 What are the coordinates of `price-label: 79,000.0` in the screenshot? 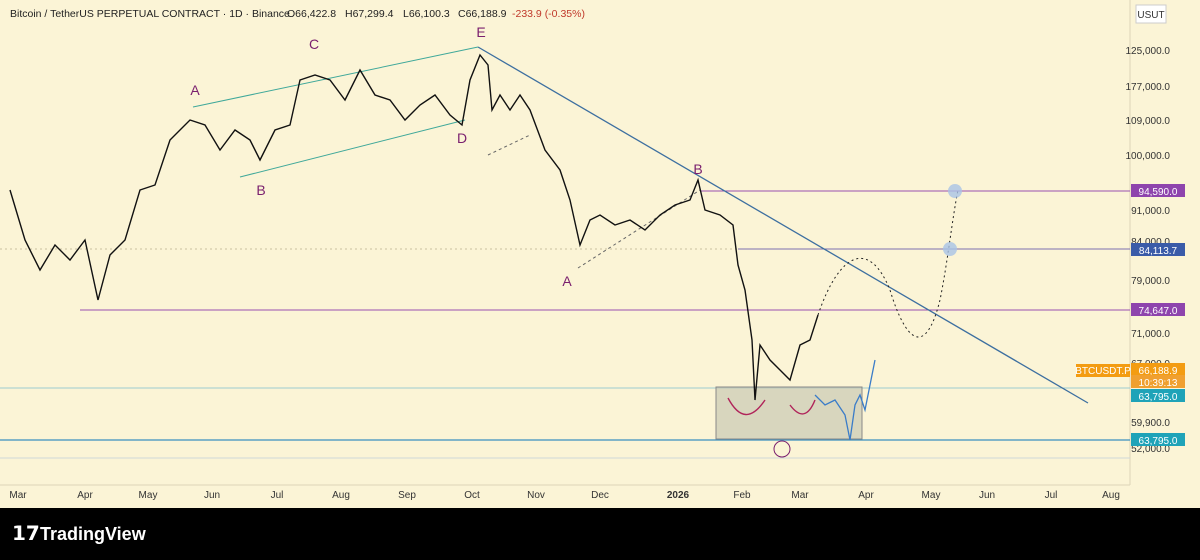 It's located at (1150, 281).